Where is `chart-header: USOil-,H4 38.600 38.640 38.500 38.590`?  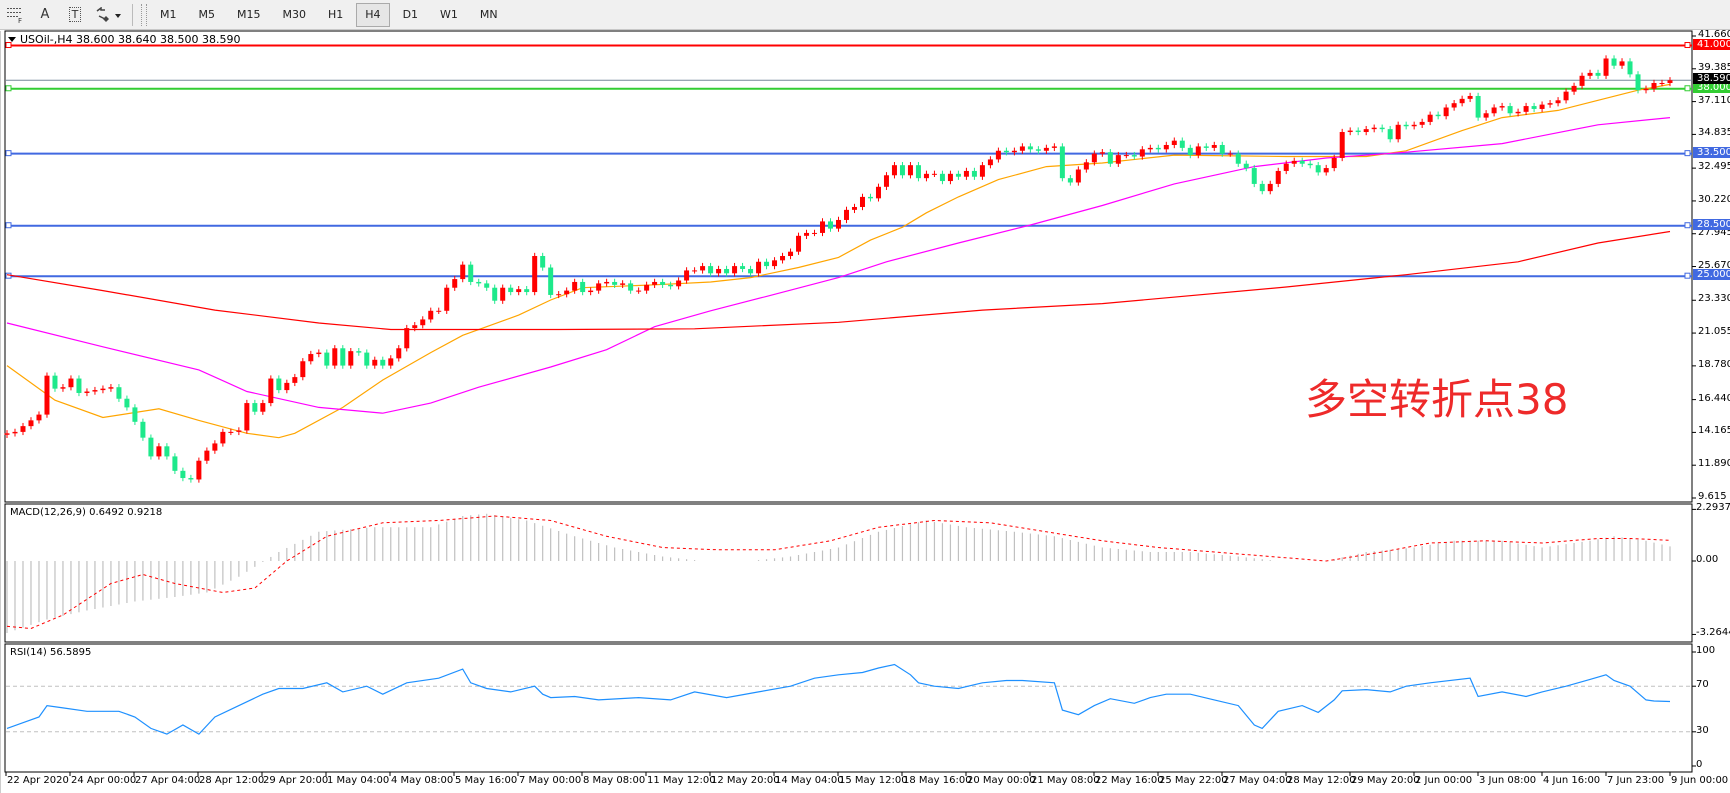 chart-header: USOil-,H4 38.600 38.640 38.500 38.590 is located at coordinates (124, 39).